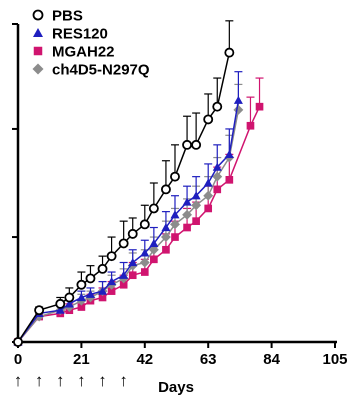 The image size is (356, 399). What do you see at coordinates (80, 34) in the screenshot?
I see `legend-label: RES120` at bounding box center [80, 34].